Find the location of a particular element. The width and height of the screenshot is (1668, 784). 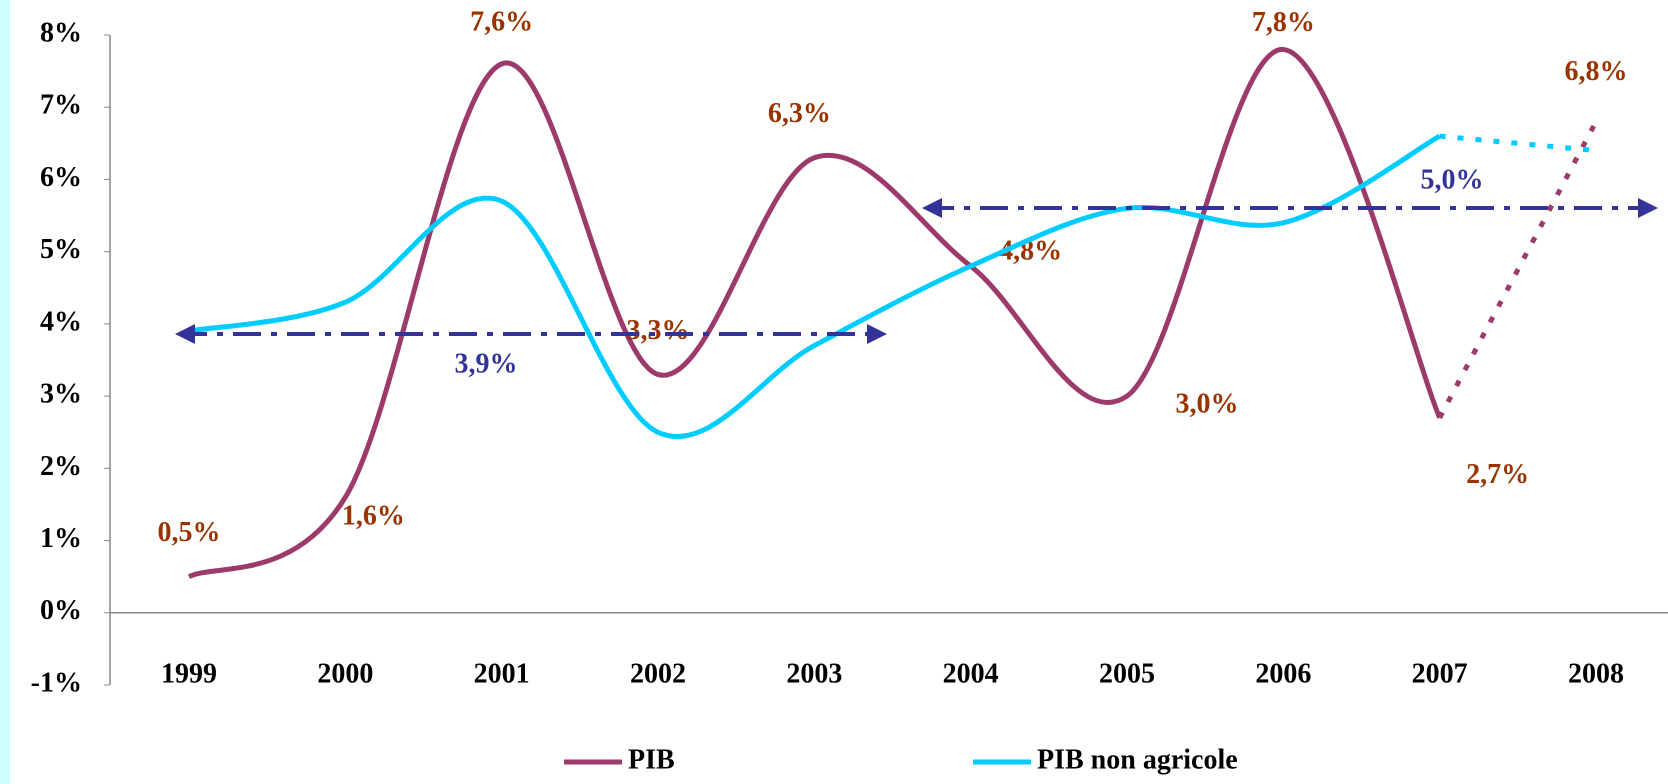

x-tick-label: 2003 is located at coordinates (814, 673).